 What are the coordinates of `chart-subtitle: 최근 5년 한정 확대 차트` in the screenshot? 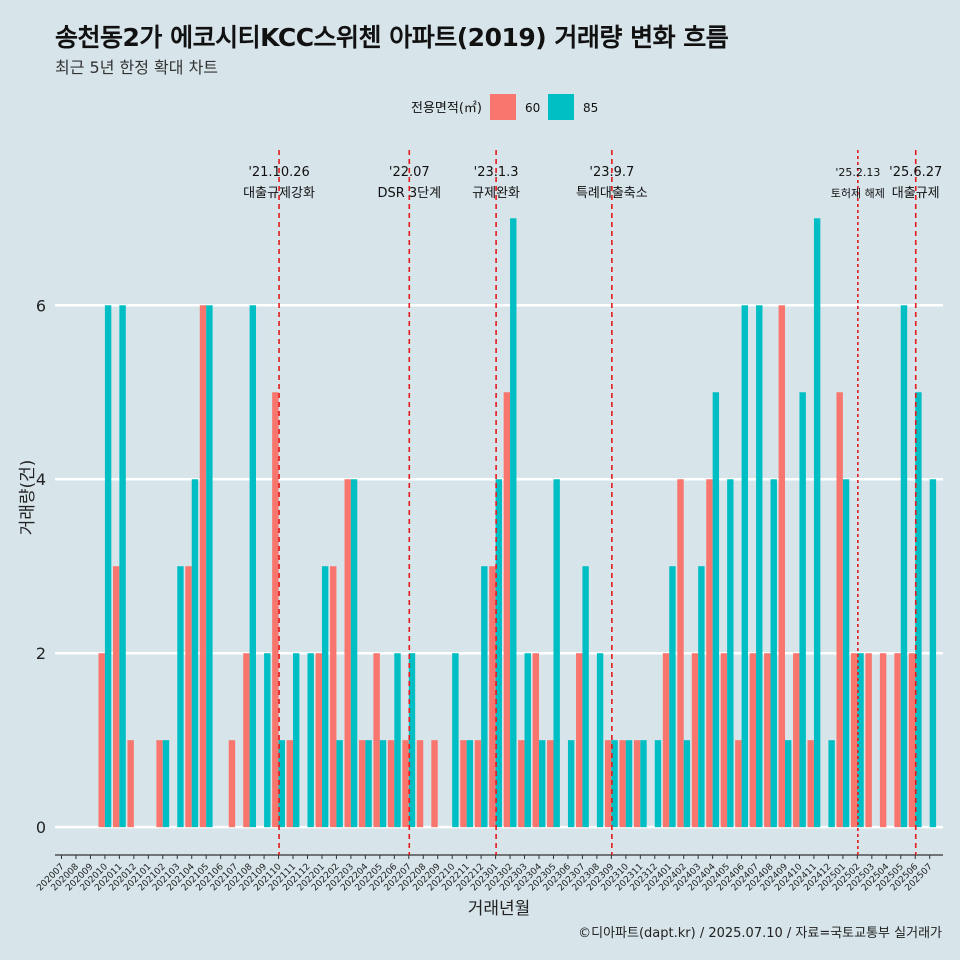 It's located at (137, 67).